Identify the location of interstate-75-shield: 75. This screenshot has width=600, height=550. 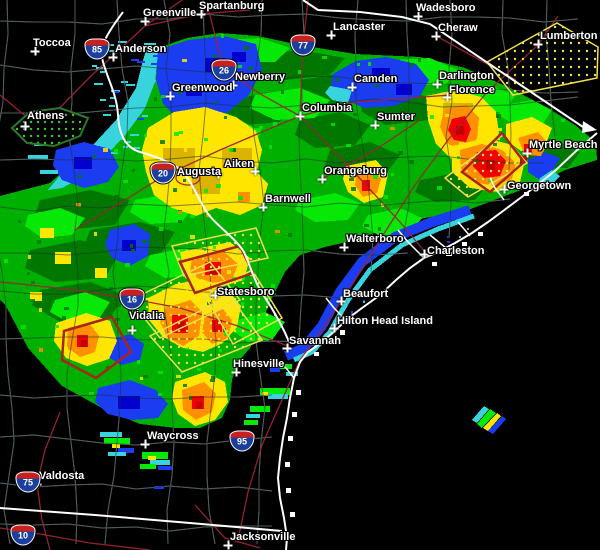
(28, 482).